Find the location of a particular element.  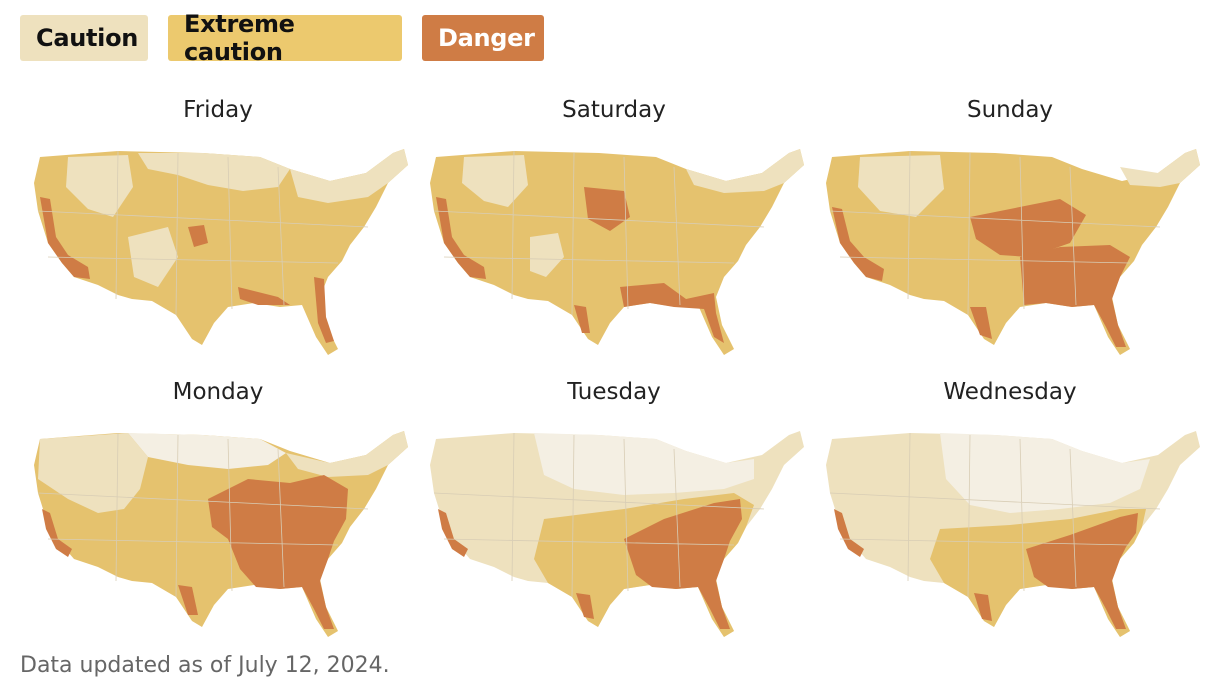

map-panel-sunday: Sunday is located at coordinates (1010, 232).